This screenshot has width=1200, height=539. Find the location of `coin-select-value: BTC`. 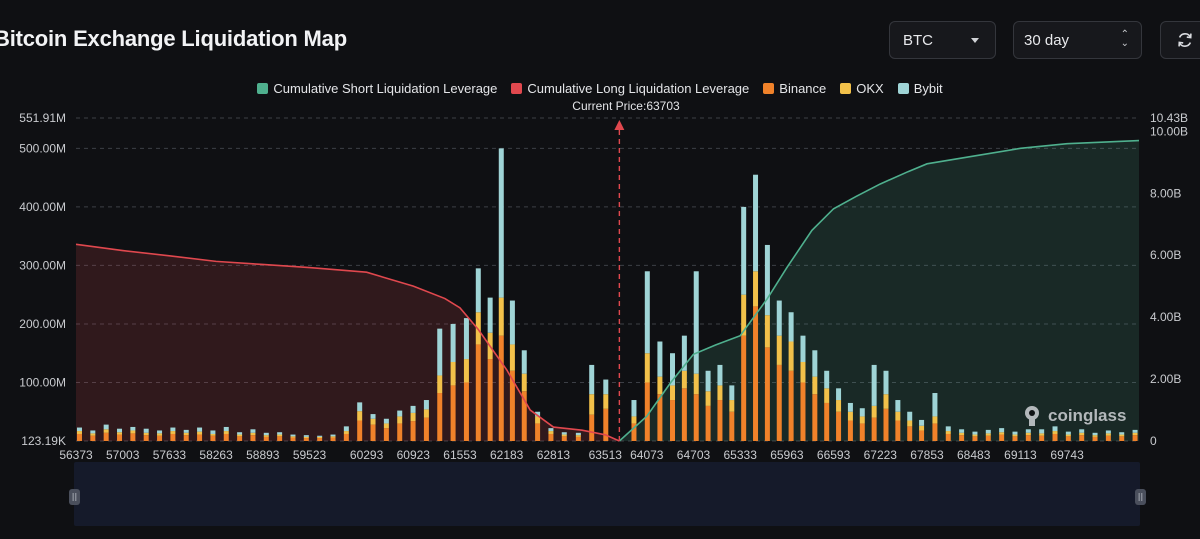

coin-select-value: BTC is located at coordinates (918, 40).